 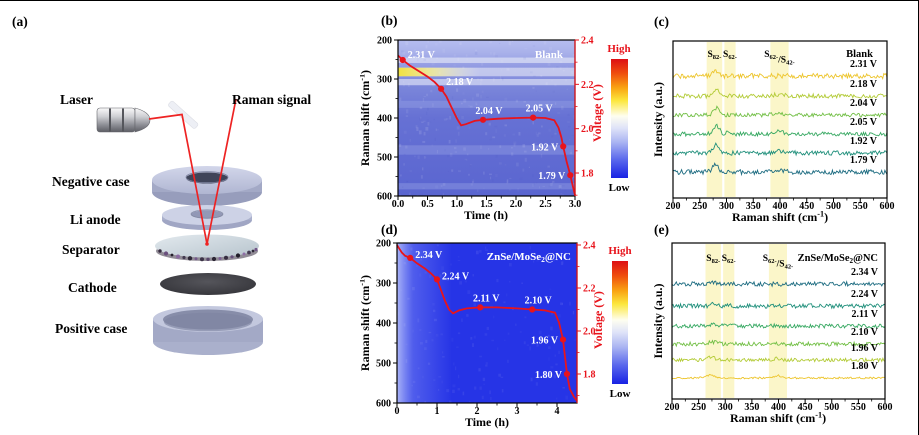 What do you see at coordinates (397, 411) in the screenshot?
I see `x-tick-label: 0` at bounding box center [397, 411].